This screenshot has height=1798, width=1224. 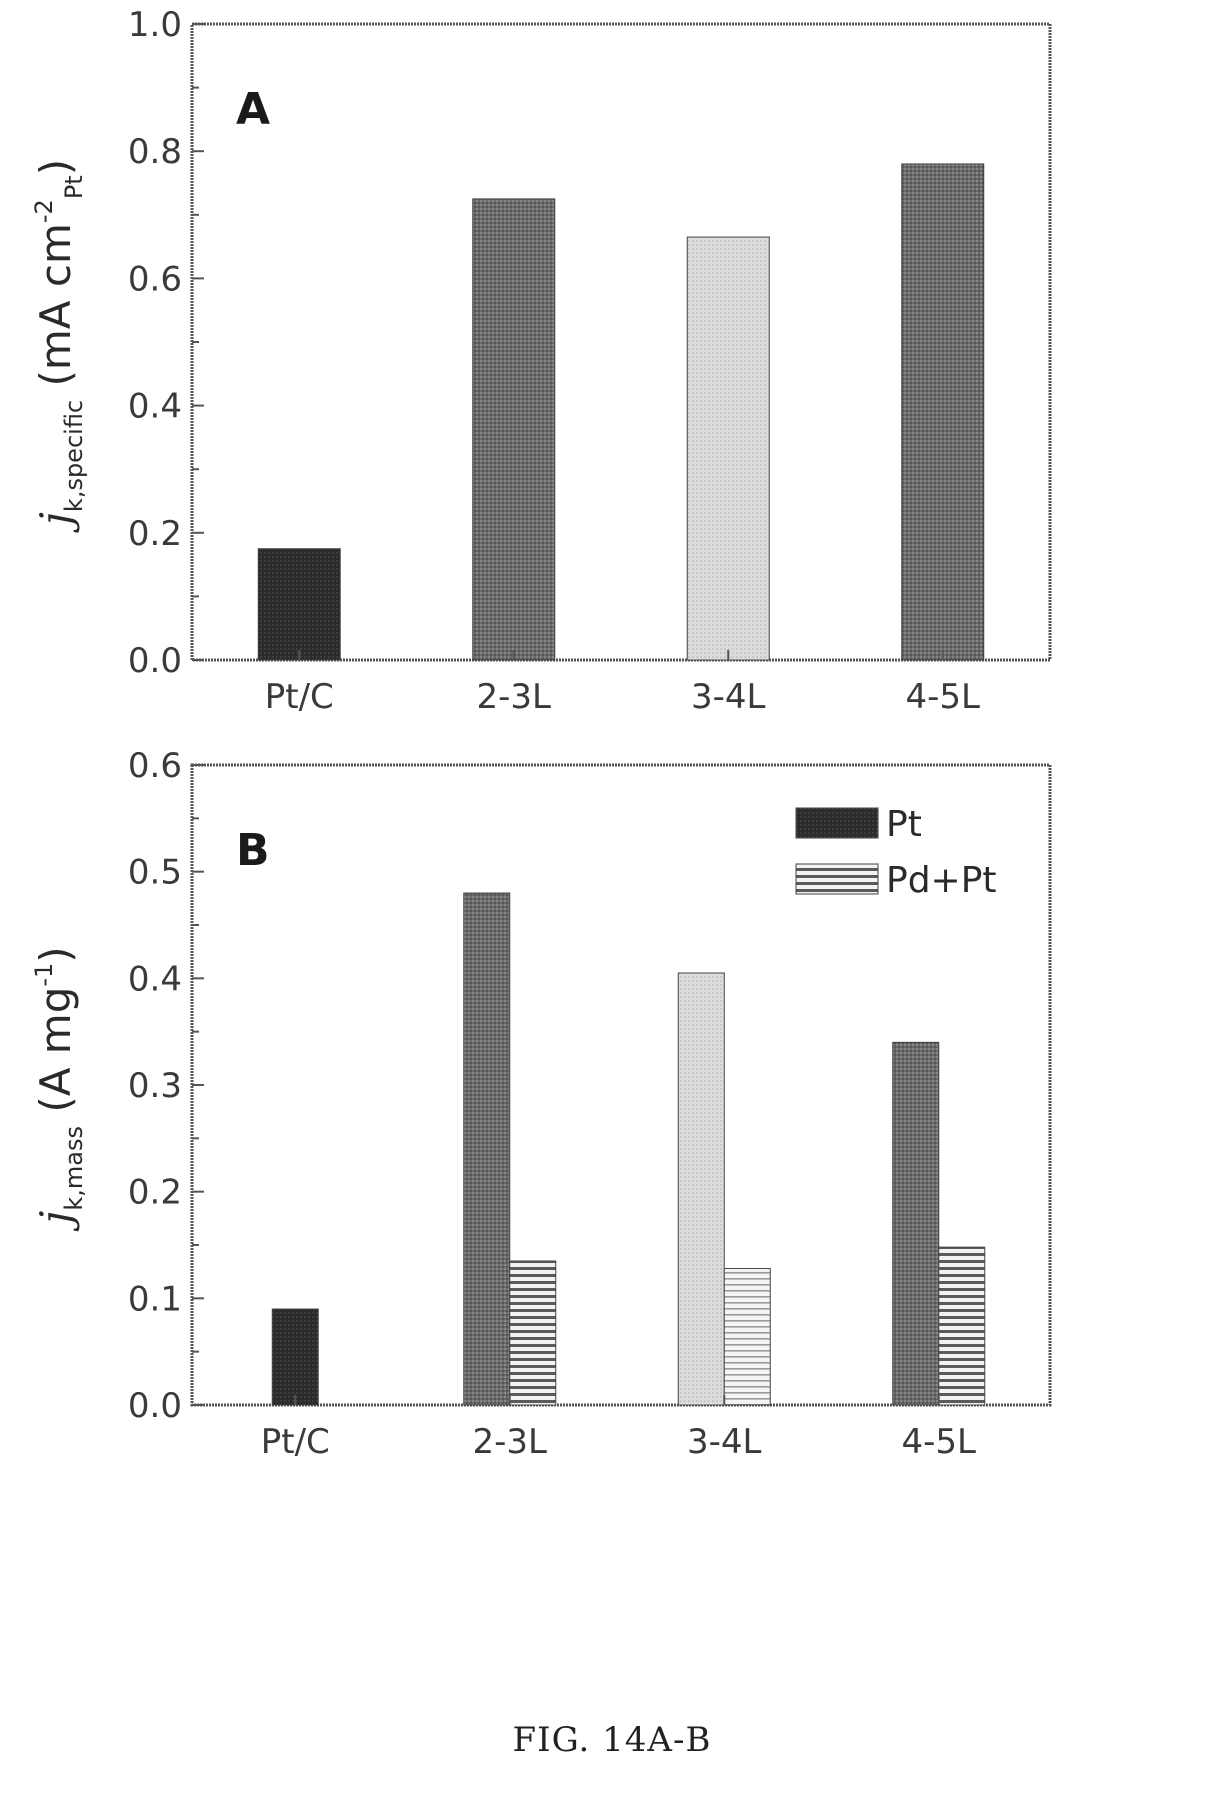 I want to click on y-axis-title-text: jk,mass (A mg-1), so click(x=59, y=1088).